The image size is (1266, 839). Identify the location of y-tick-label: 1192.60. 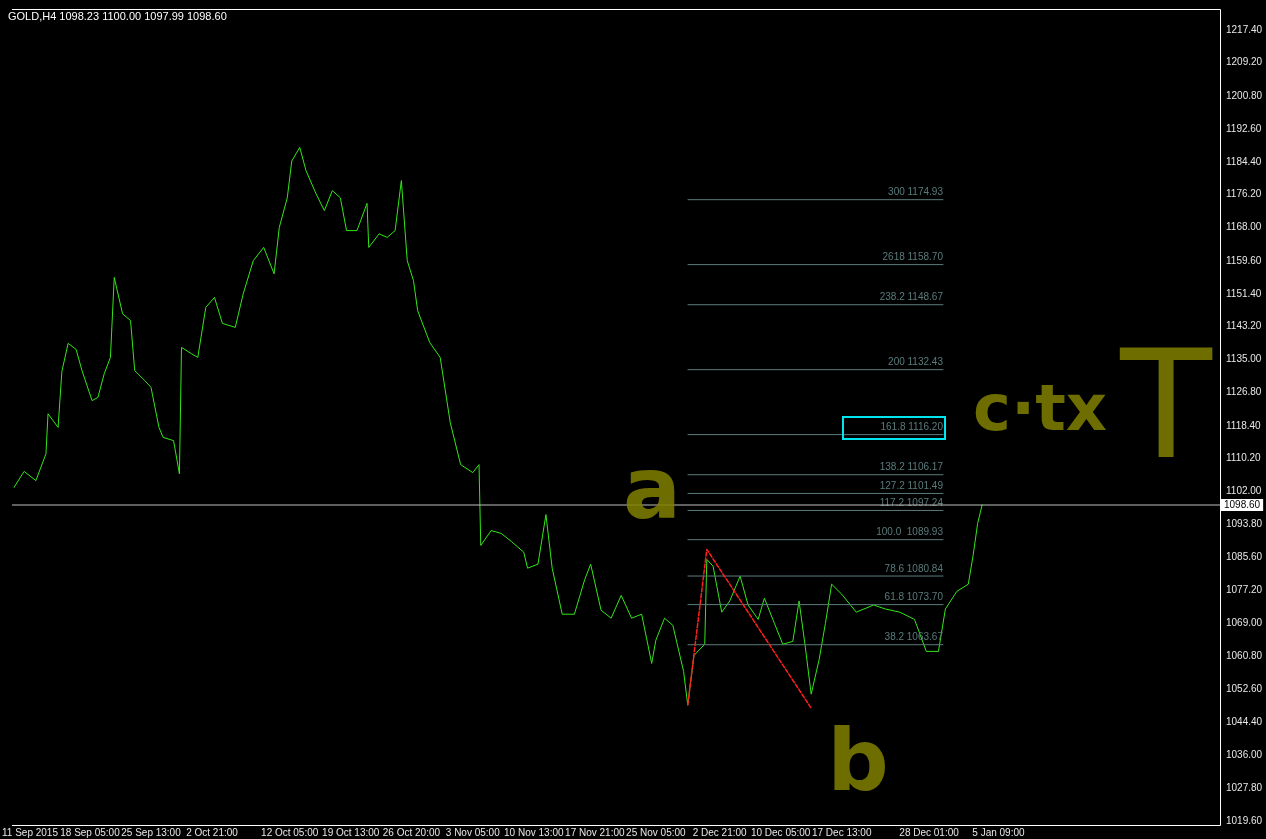
(1244, 128).